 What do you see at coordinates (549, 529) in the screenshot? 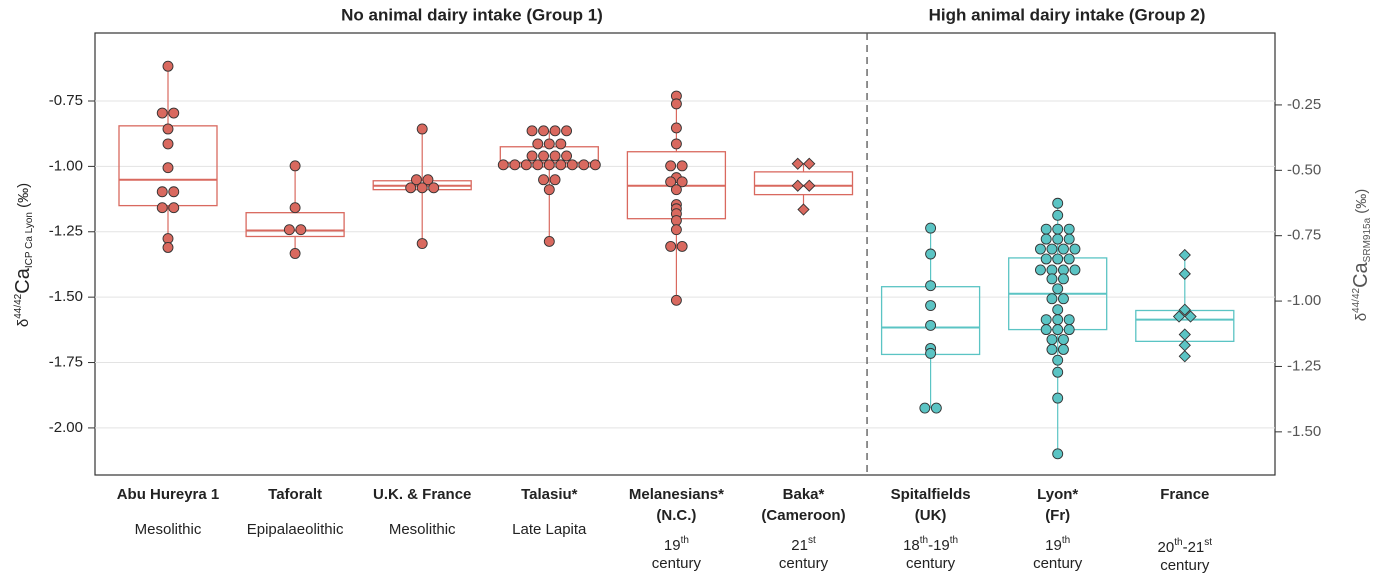
I see `category-period: Late Lapita` at bounding box center [549, 529].